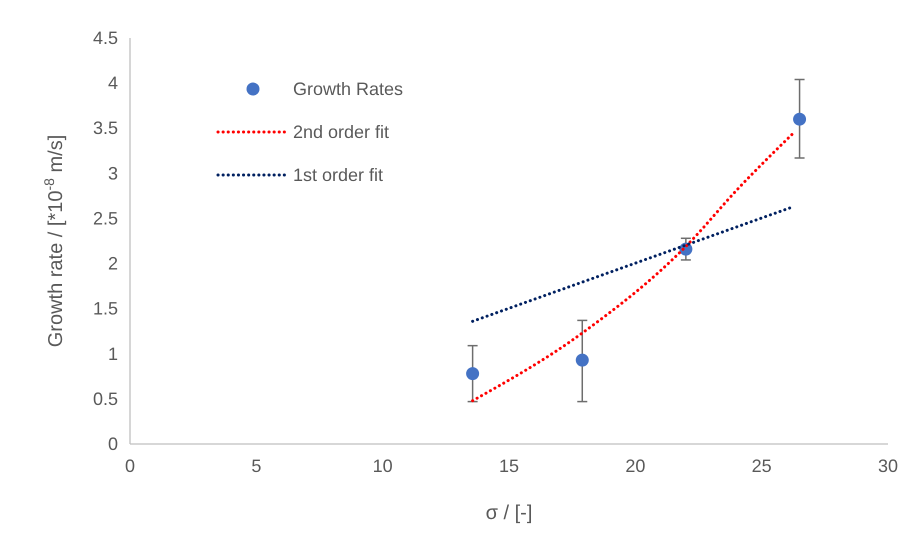  Describe the element at coordinates (105, 218) in the screenshot. I see `y-tick-label: 2.5` at that location.